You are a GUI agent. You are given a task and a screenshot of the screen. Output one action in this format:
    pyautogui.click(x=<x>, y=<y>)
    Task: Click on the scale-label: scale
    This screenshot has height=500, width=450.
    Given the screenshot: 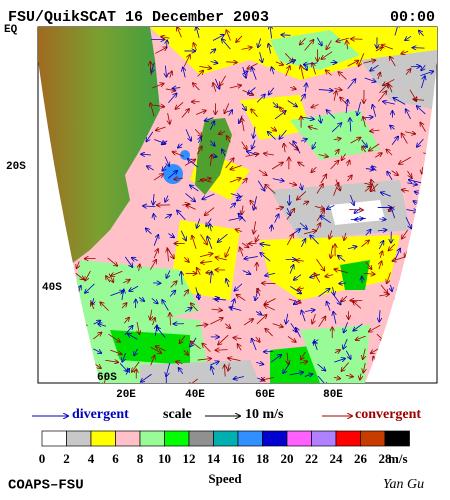 What is the action you would take?
    pyautogui.click(x=177, y=414)
    